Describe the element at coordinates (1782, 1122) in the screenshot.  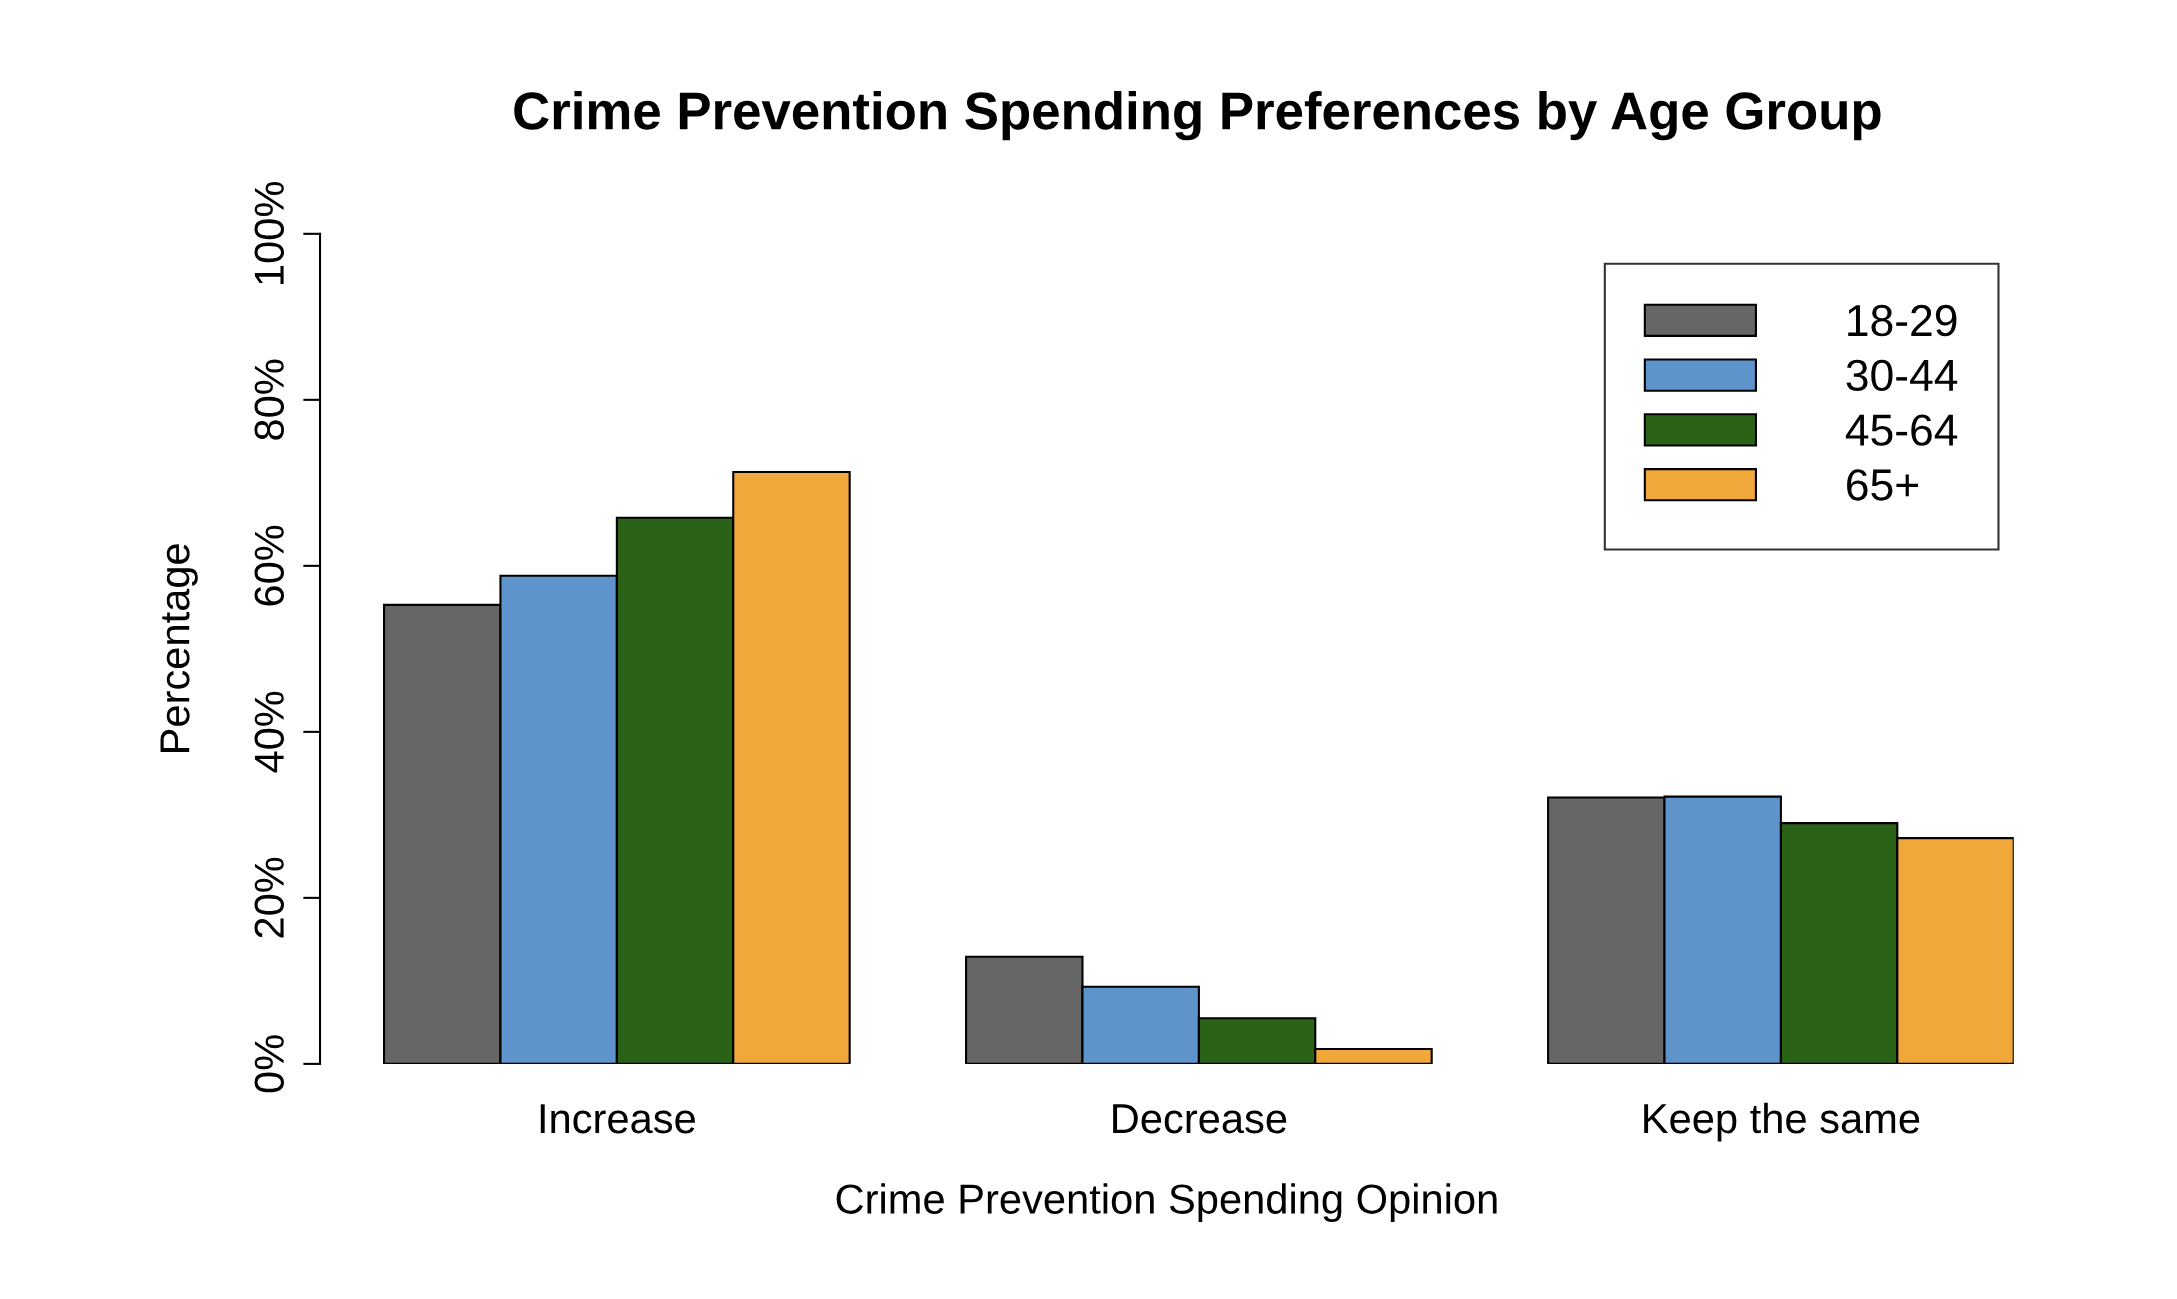
I see `x-tick-label: Keep the same` at that location.